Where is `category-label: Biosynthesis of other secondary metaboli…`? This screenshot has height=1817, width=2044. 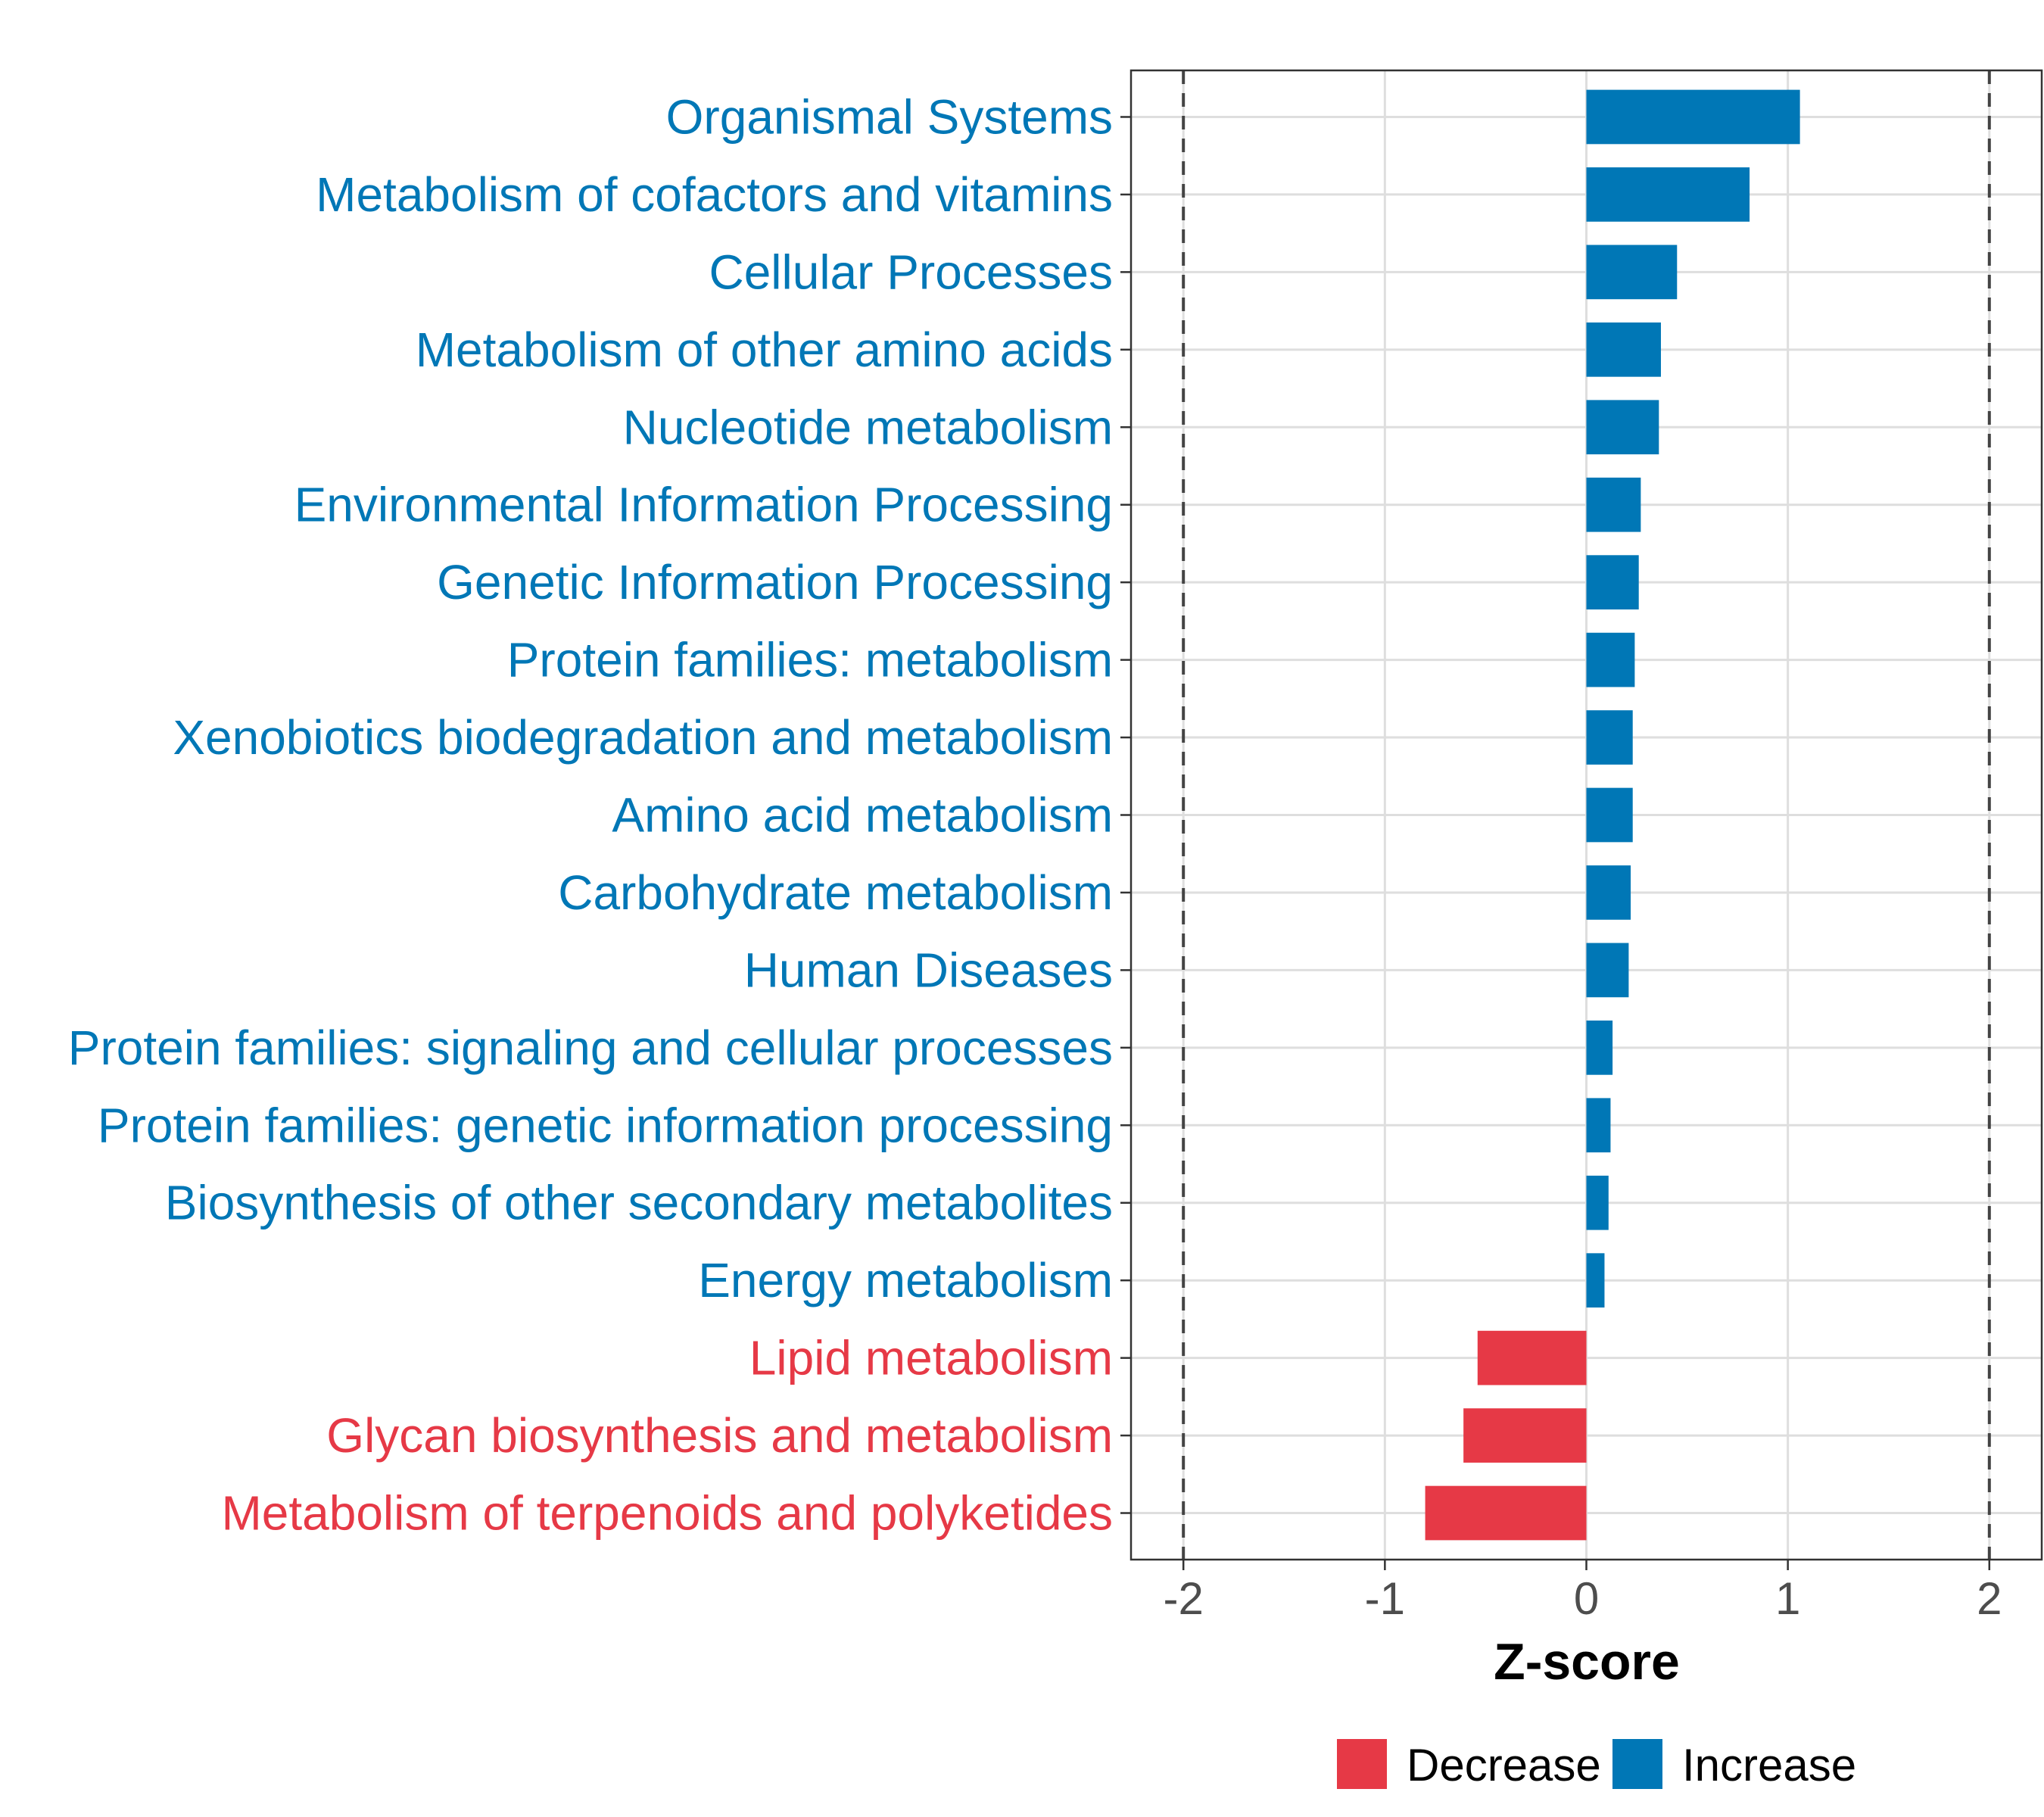
category-label: Biosynthesis of other secondary metaboli… is located at coordinates (639, 1203).